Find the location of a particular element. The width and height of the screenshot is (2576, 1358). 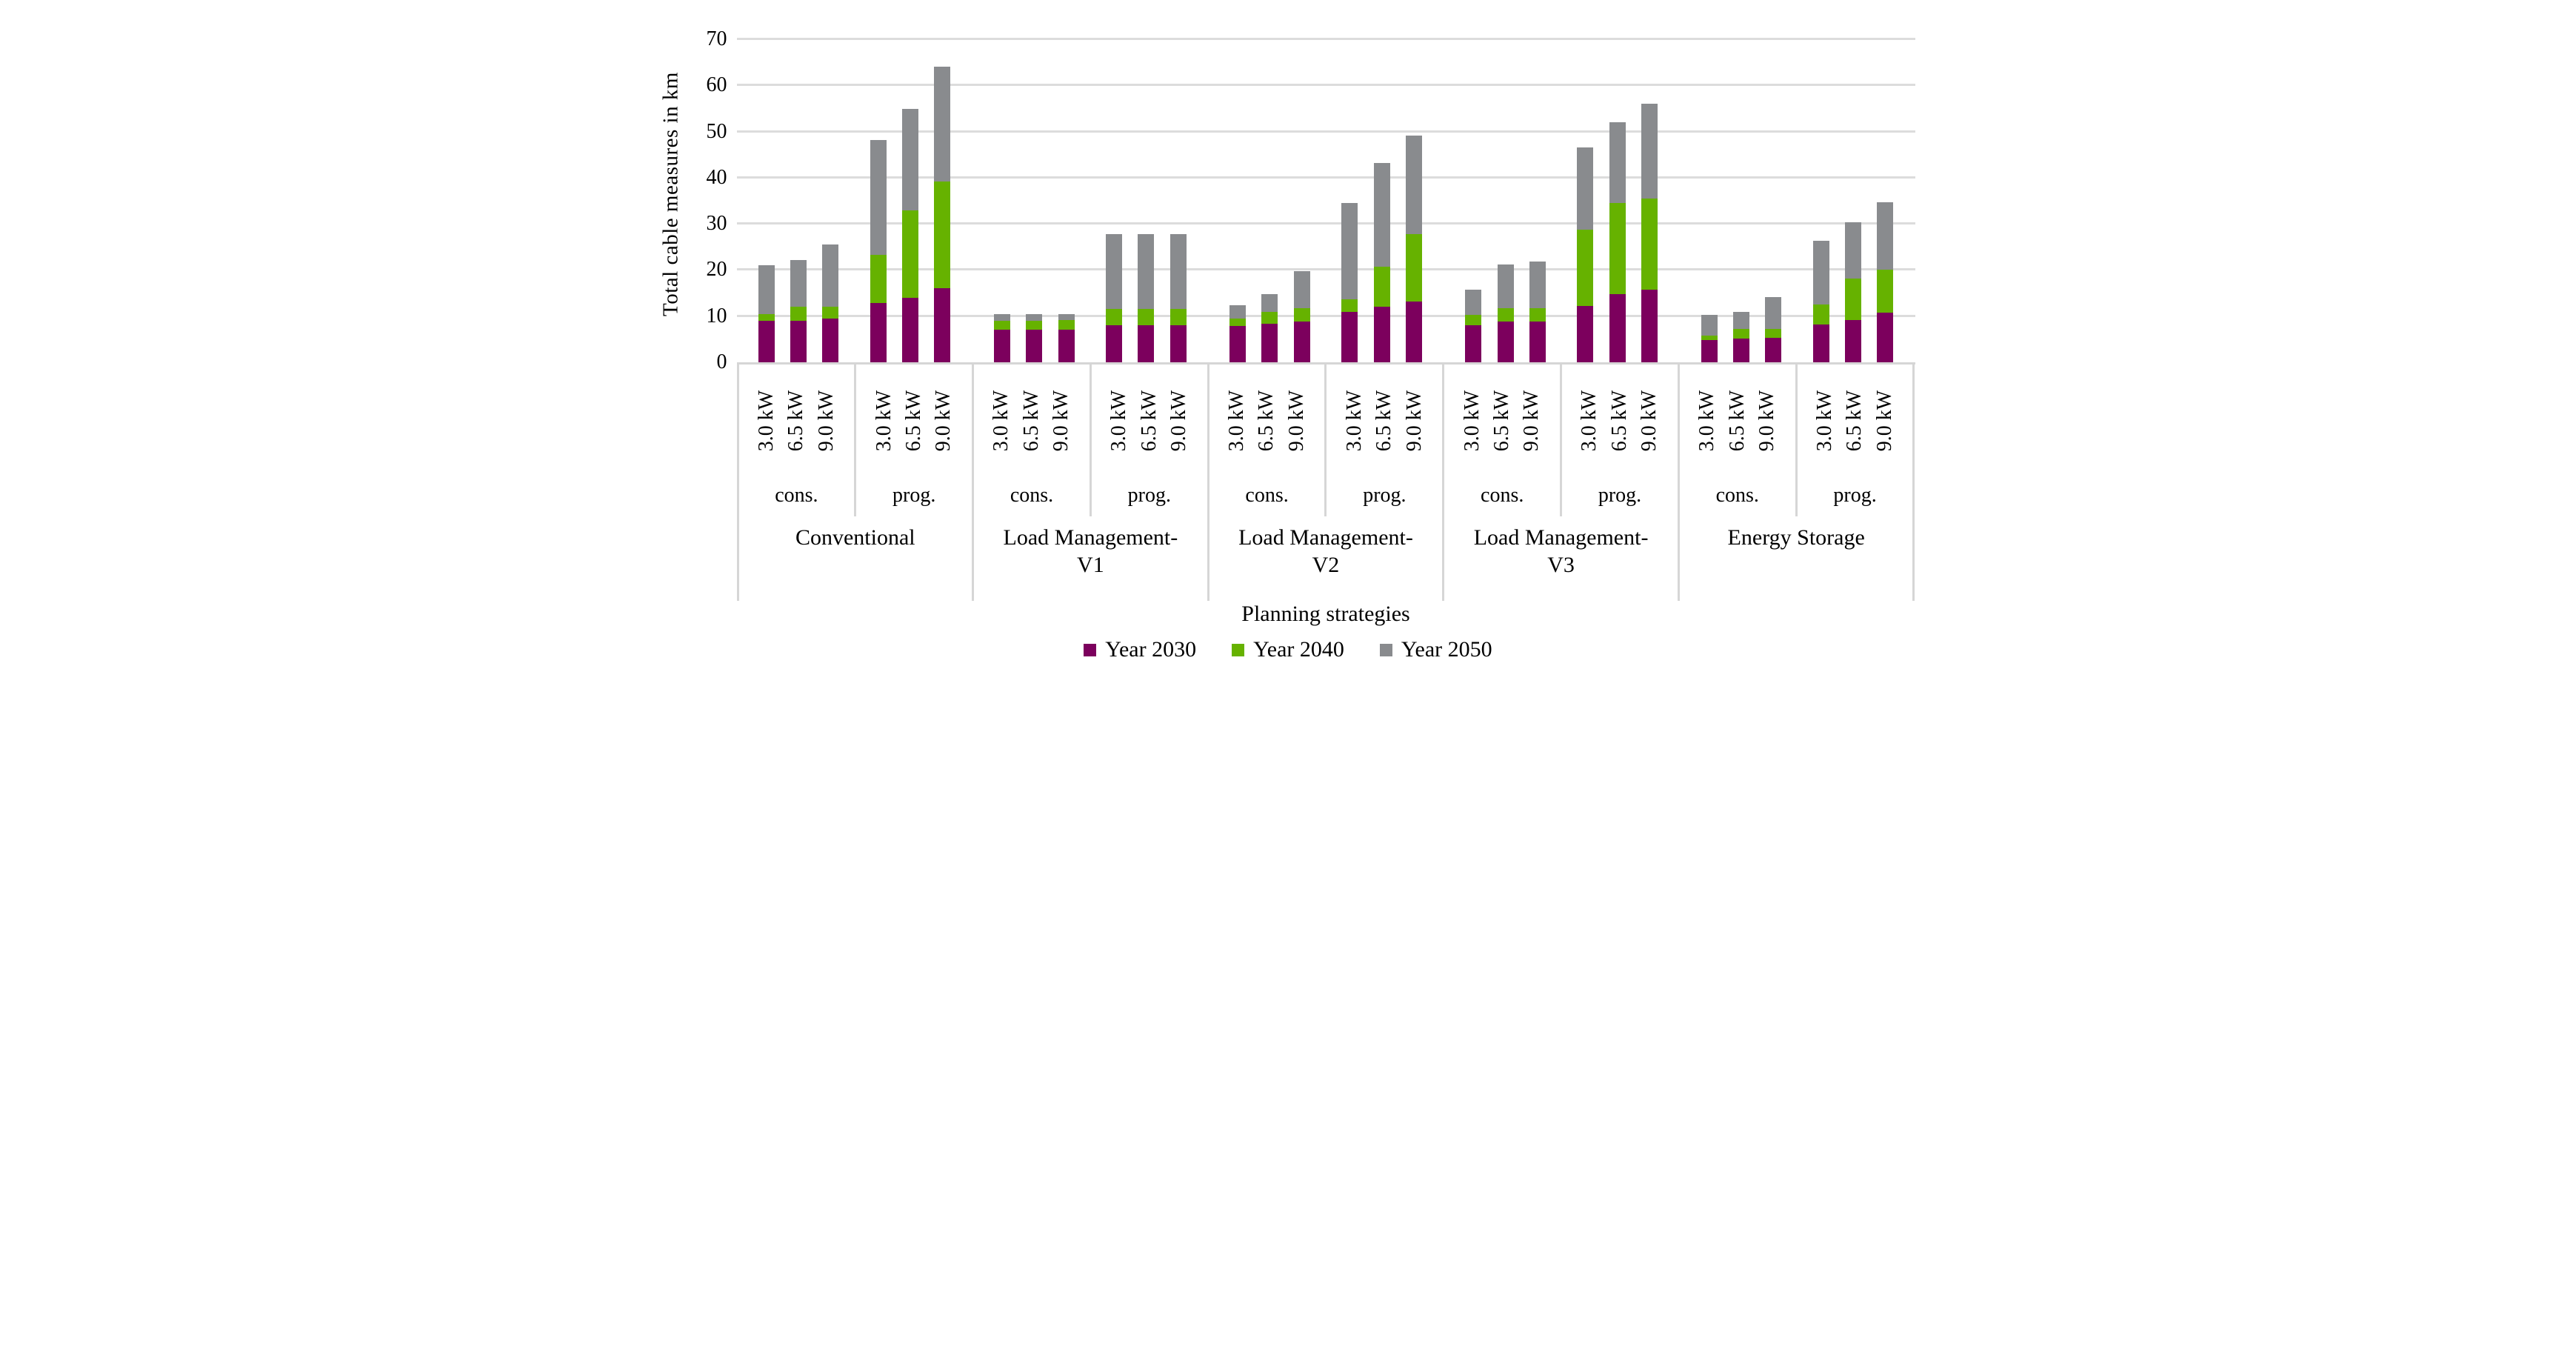

group-label: Load Management- V3 is located at coordinates (1561, 551).